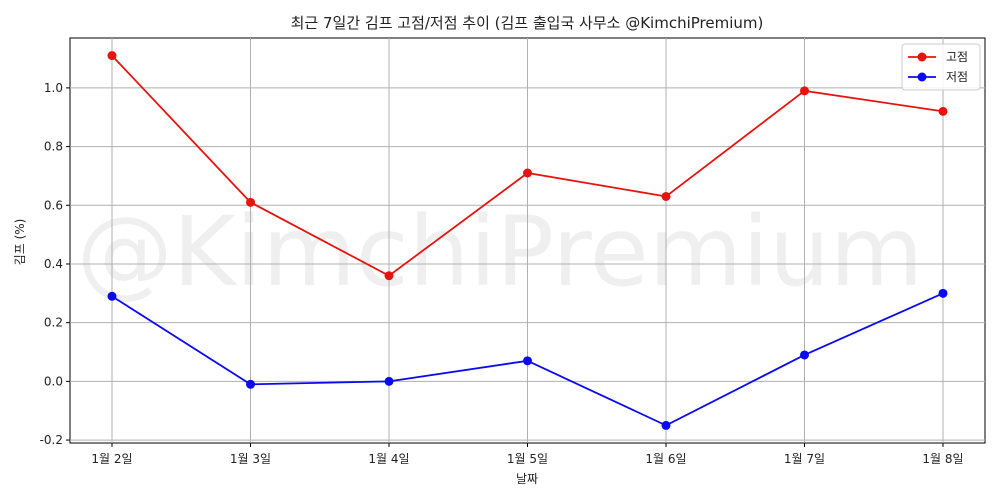 The height and width of the screenshot is (500, 1000). What do you see at coordinates (250, 459) in the screenshot?
I see `x-tick-label: 1월 3일` at bounding box center [250, 459].